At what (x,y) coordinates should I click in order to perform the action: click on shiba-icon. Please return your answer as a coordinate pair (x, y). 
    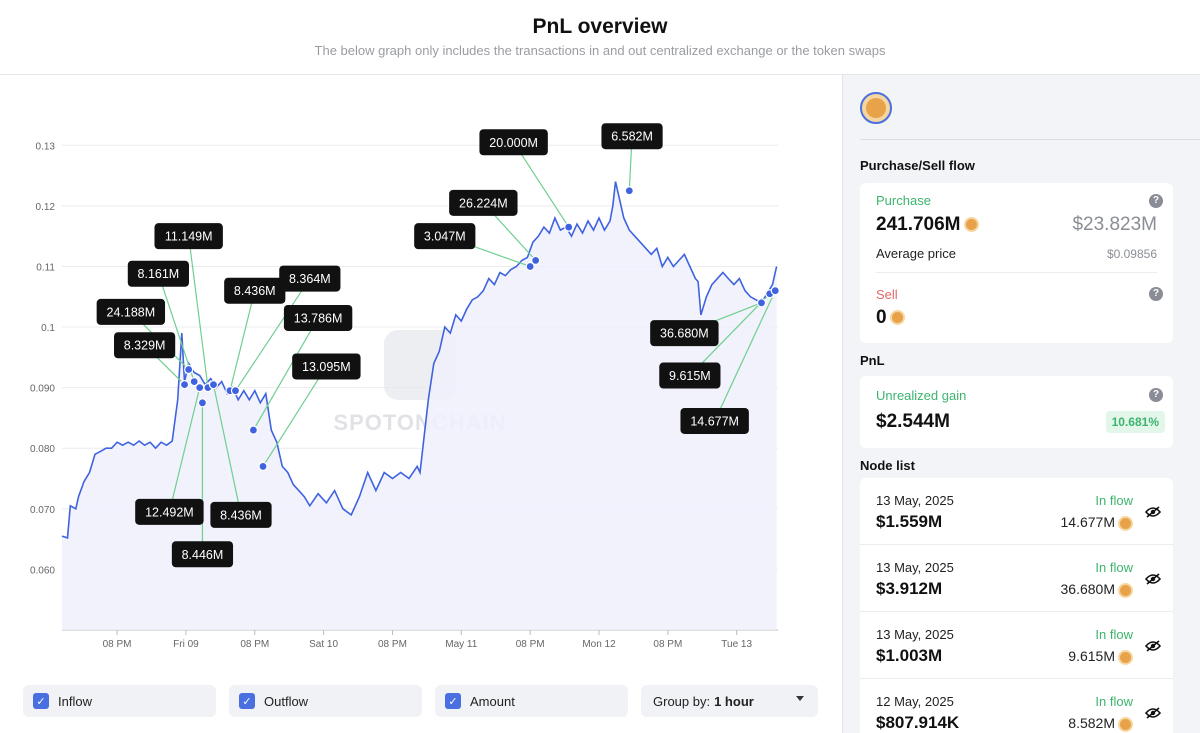
    Looking at the image, I should click on (876, 108).